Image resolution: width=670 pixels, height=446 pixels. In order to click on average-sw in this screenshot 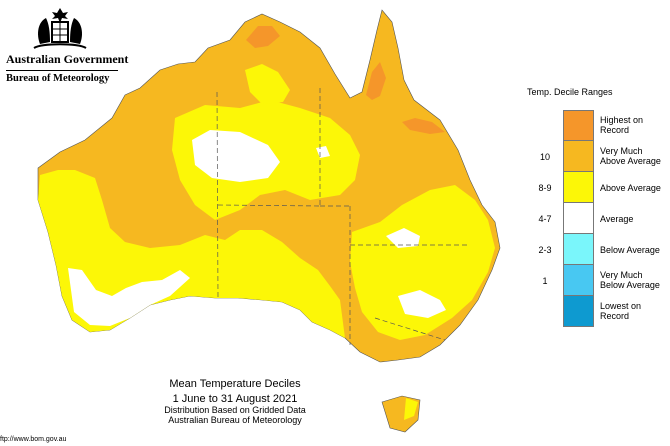, I will do `click(129, 297)`.